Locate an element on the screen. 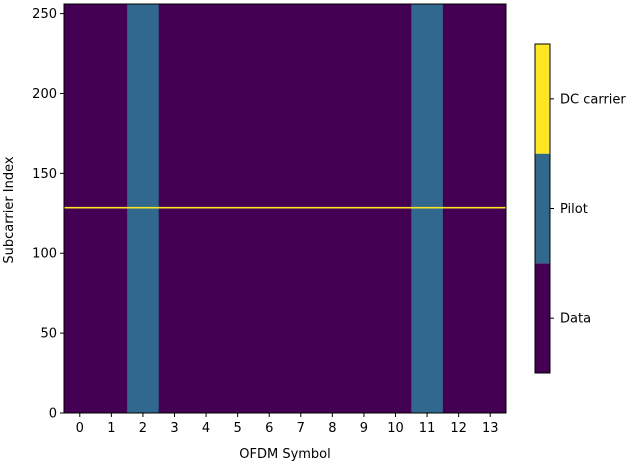 The image size is (640, 462). y-tick-label: 200 is located at coordinates (44, 94).